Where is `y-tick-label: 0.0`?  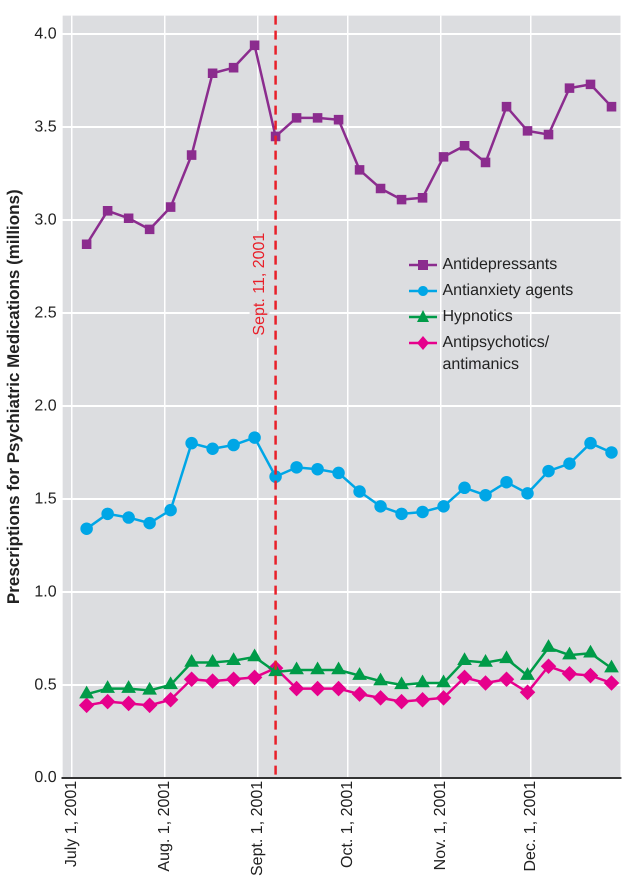 y-tick-label: 0.0 is located at coordinates (45, 777).